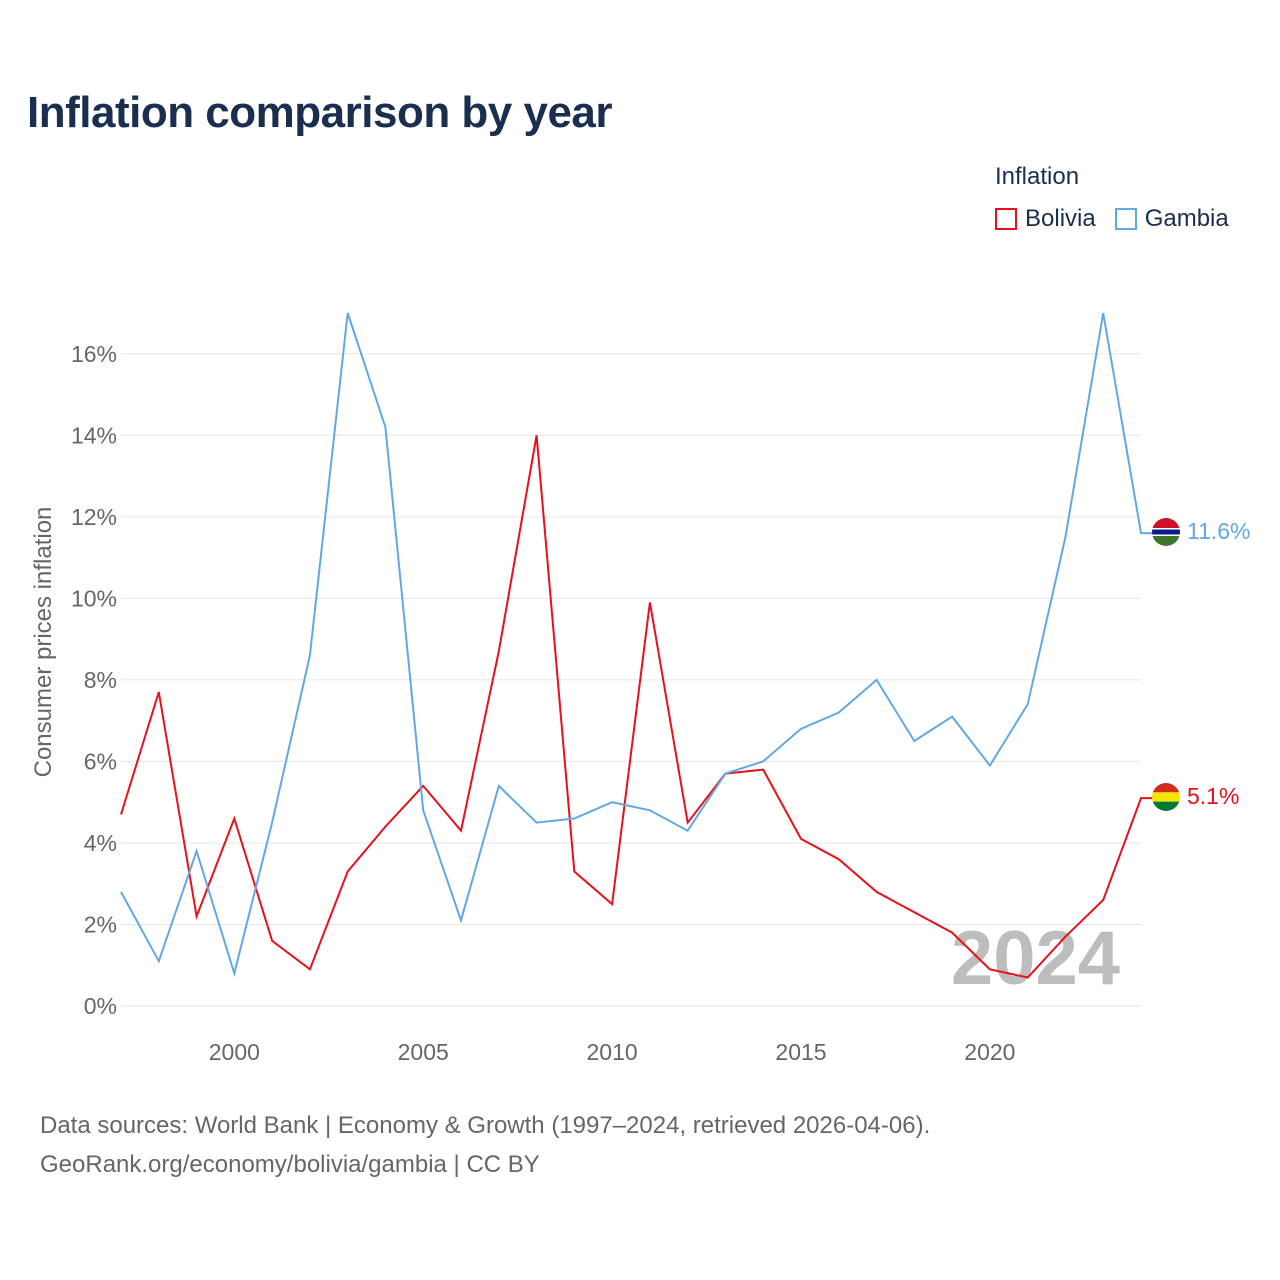  Describe the element at coordinates (94, 598) in the screenshot. I see `y-tick-label: 10%` at that location.